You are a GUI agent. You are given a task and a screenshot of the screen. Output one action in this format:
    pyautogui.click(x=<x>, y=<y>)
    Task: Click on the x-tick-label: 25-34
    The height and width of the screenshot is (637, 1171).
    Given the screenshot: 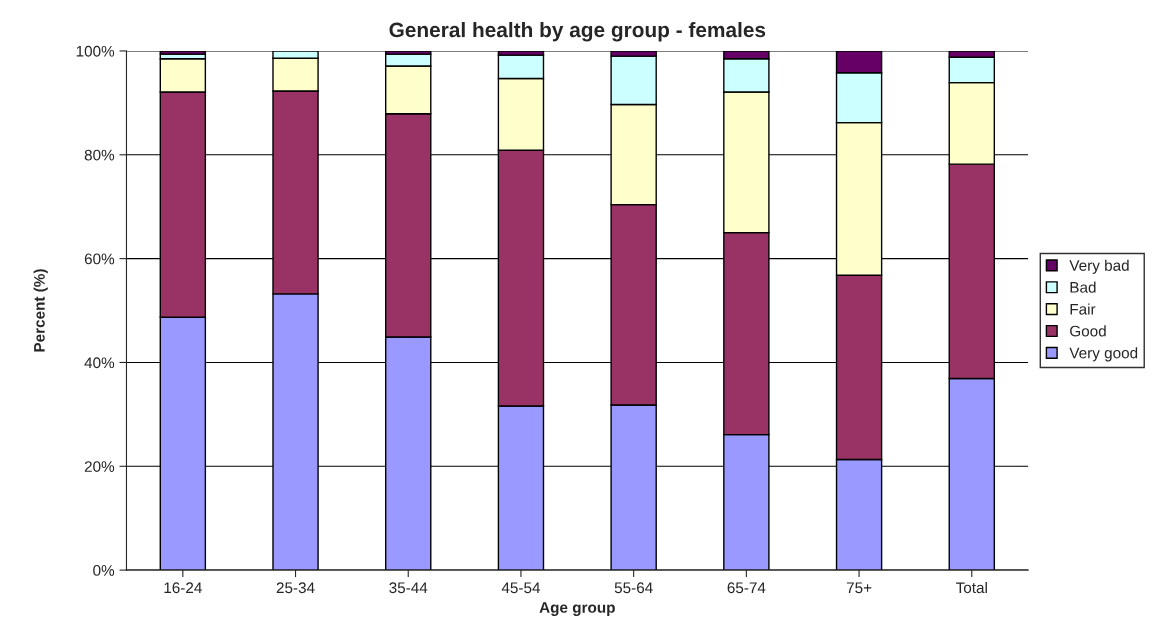 What is the action you would take?
    pyautogui.click(x=295, y=588)
    